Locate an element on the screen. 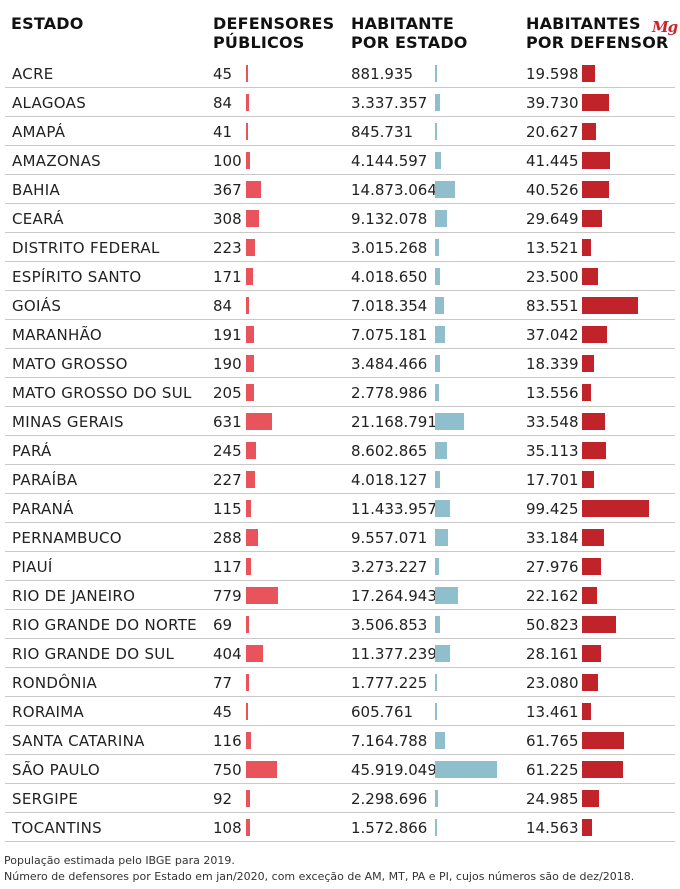 This screenshot has height=889, width=680. table-row: AMAZONAS 100 4.144.597 41.445 is located at coordinates (340, 160).